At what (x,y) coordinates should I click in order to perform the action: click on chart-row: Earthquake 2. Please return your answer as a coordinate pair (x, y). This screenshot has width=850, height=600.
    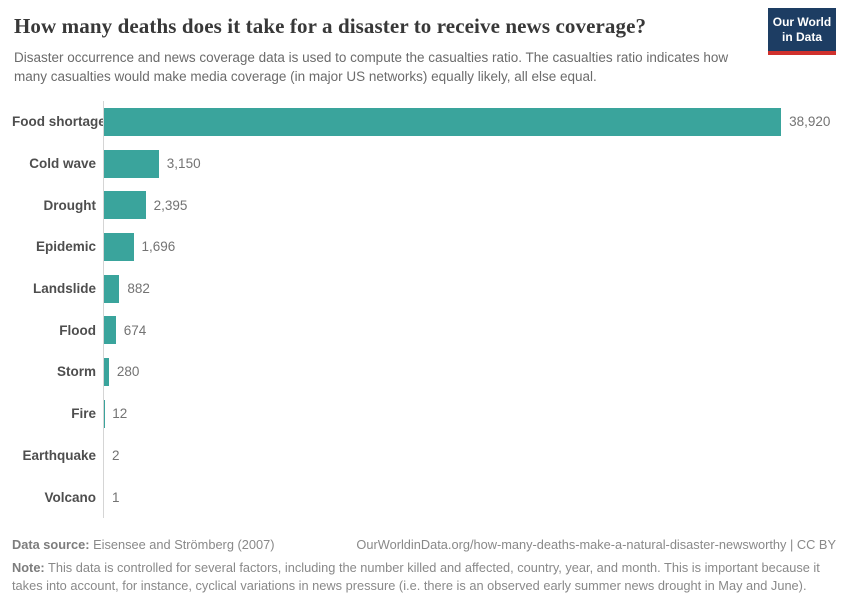
    Looking at the image, I should click on (424, 455).